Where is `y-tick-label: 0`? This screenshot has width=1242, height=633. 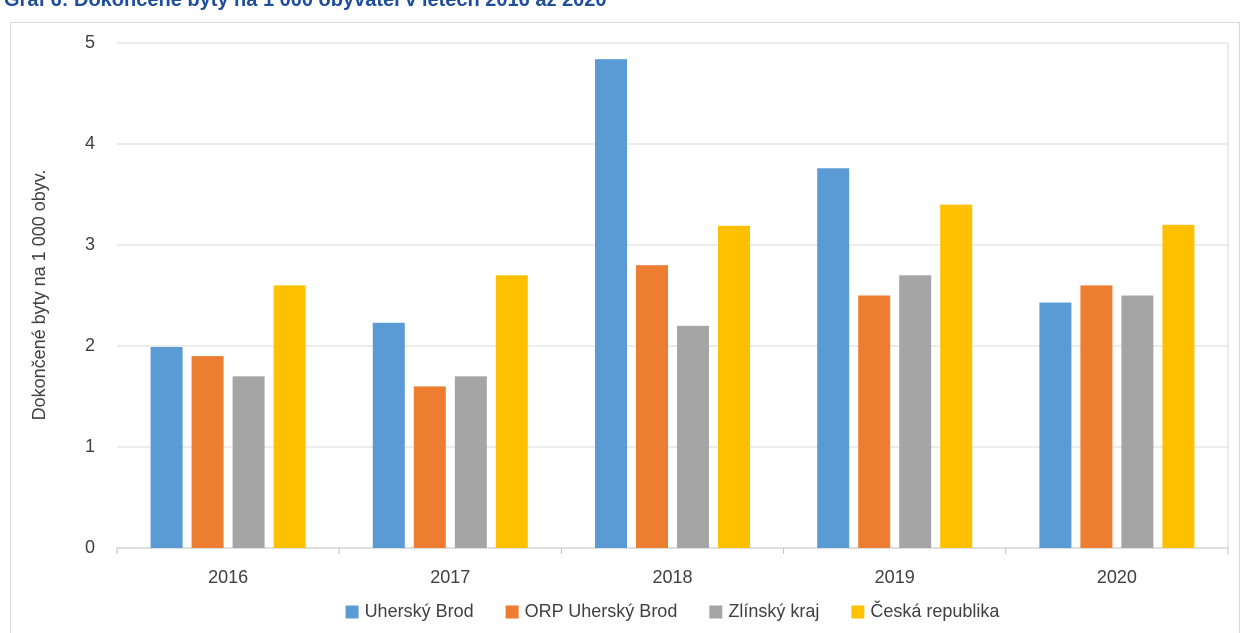 y-tick-label: 0 is located at coordinates (90, 547).